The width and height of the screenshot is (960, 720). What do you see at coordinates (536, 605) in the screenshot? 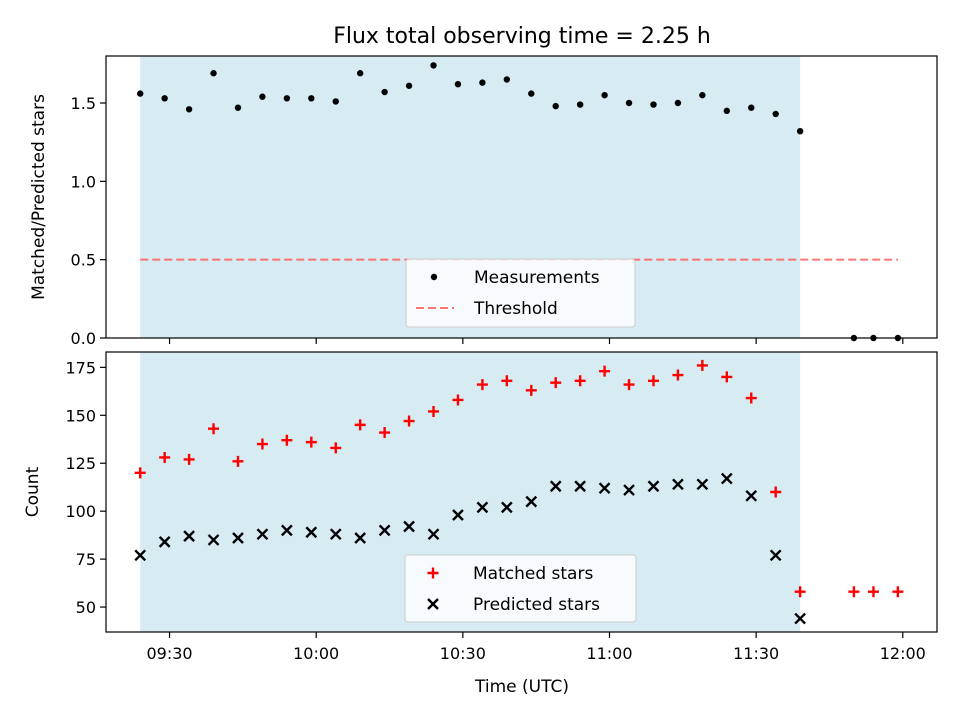
I see `legend-label: Predicted stars` at bounding box center [536, 605].